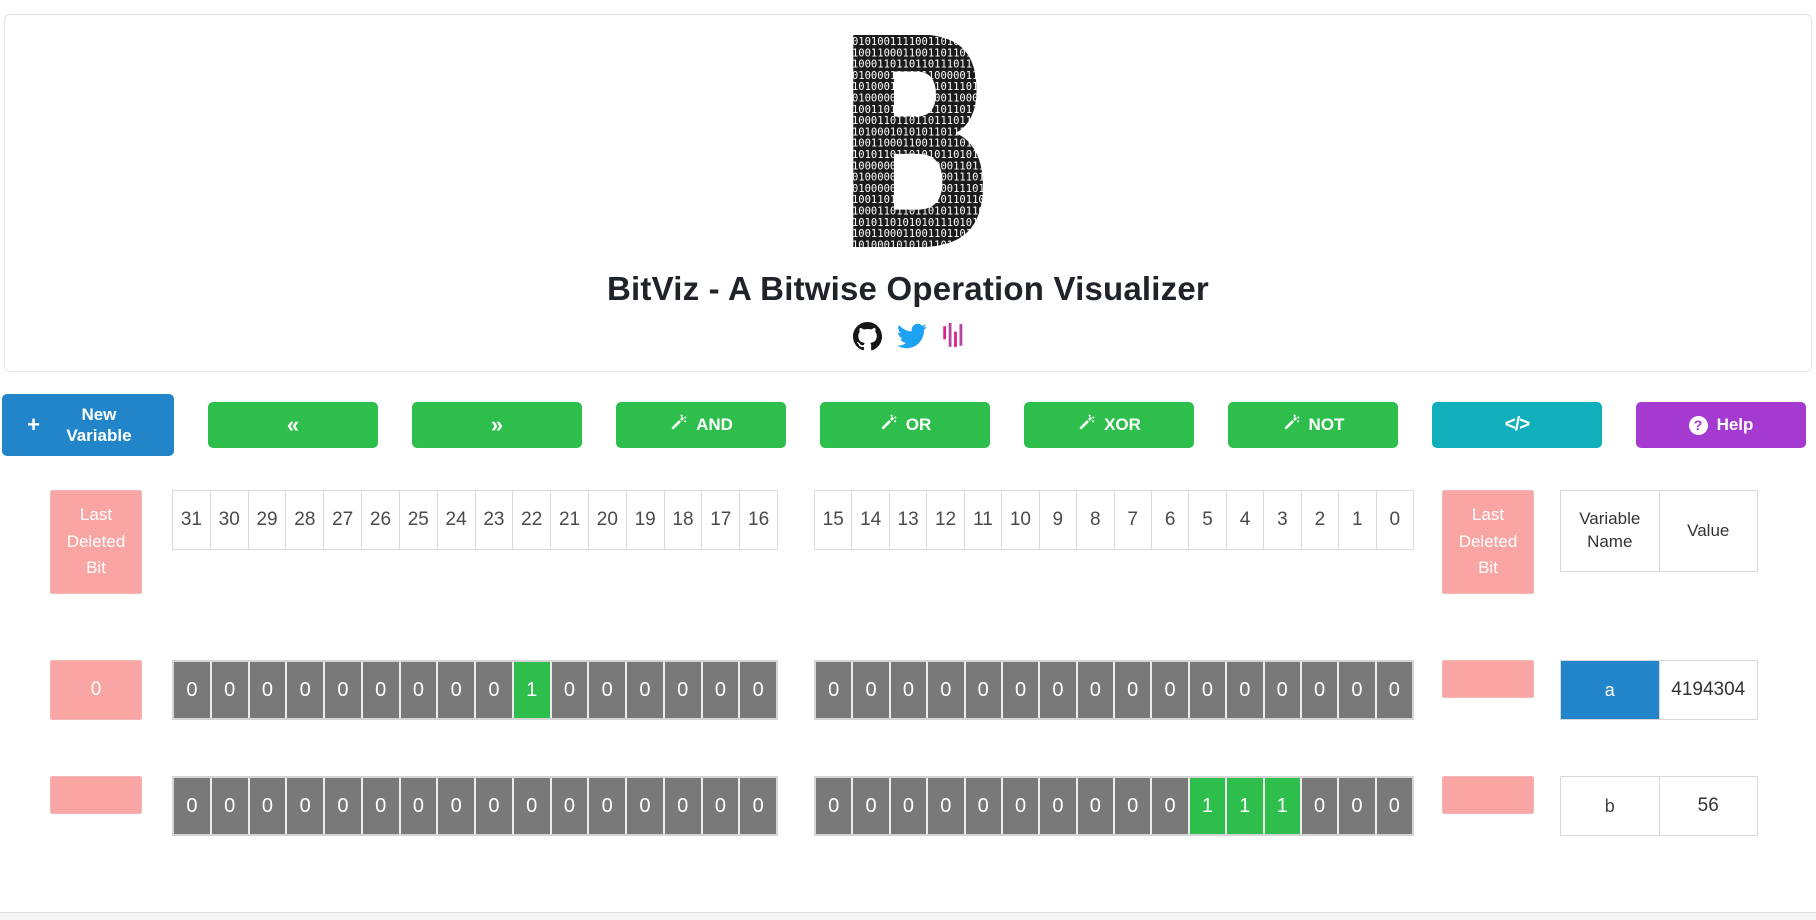 The height and width of the screenshot is (920, 1816). Describe the element at coordinates (1109, 425) in the screenshot. I see `toolbar-button-xor: XOR` at that location.